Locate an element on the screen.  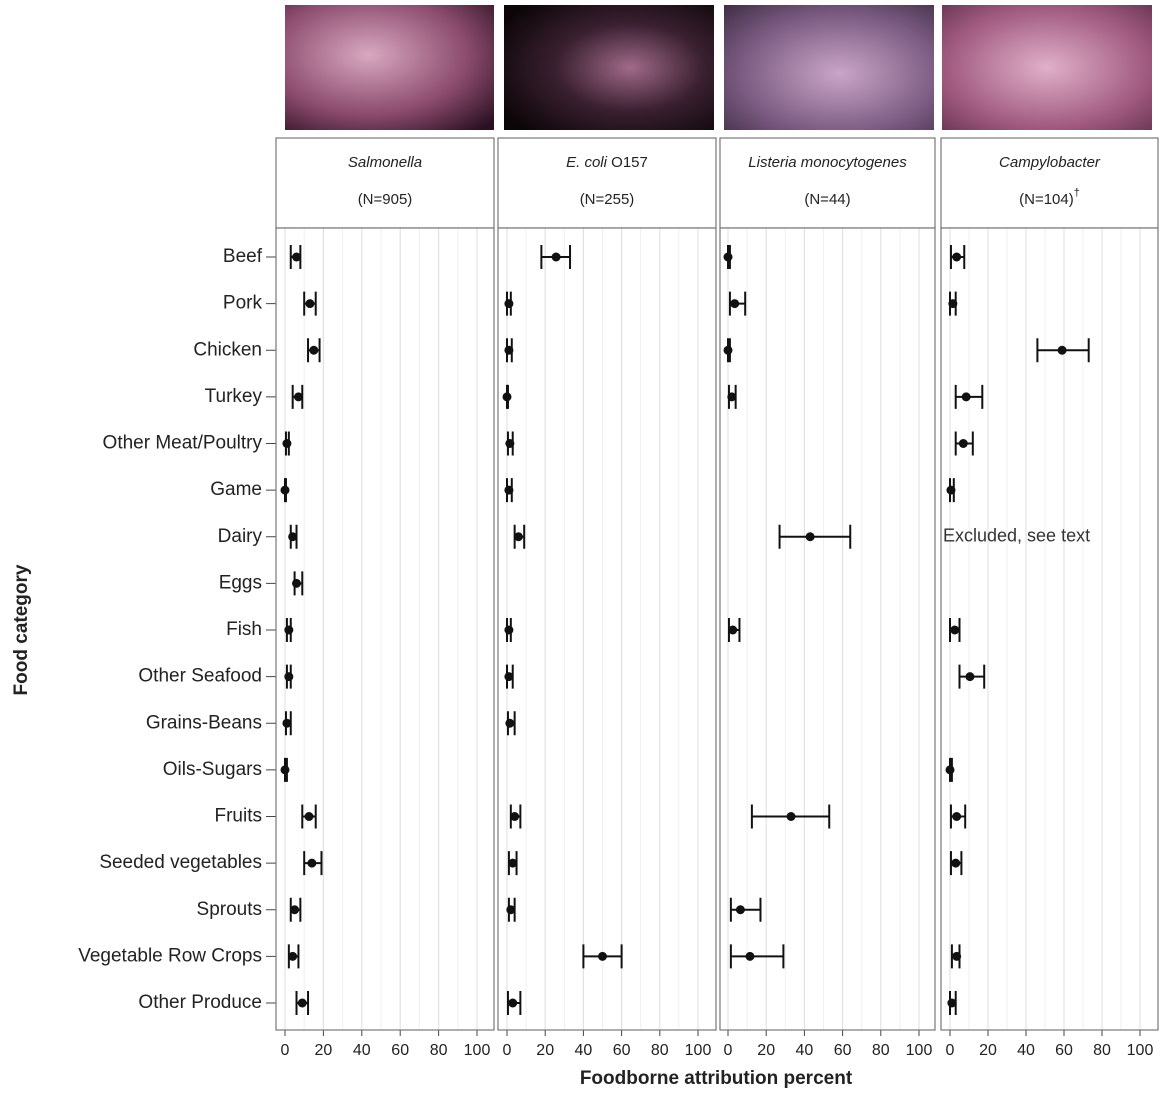
panel-n: (N=104) is located at coordinates (1046, 199).